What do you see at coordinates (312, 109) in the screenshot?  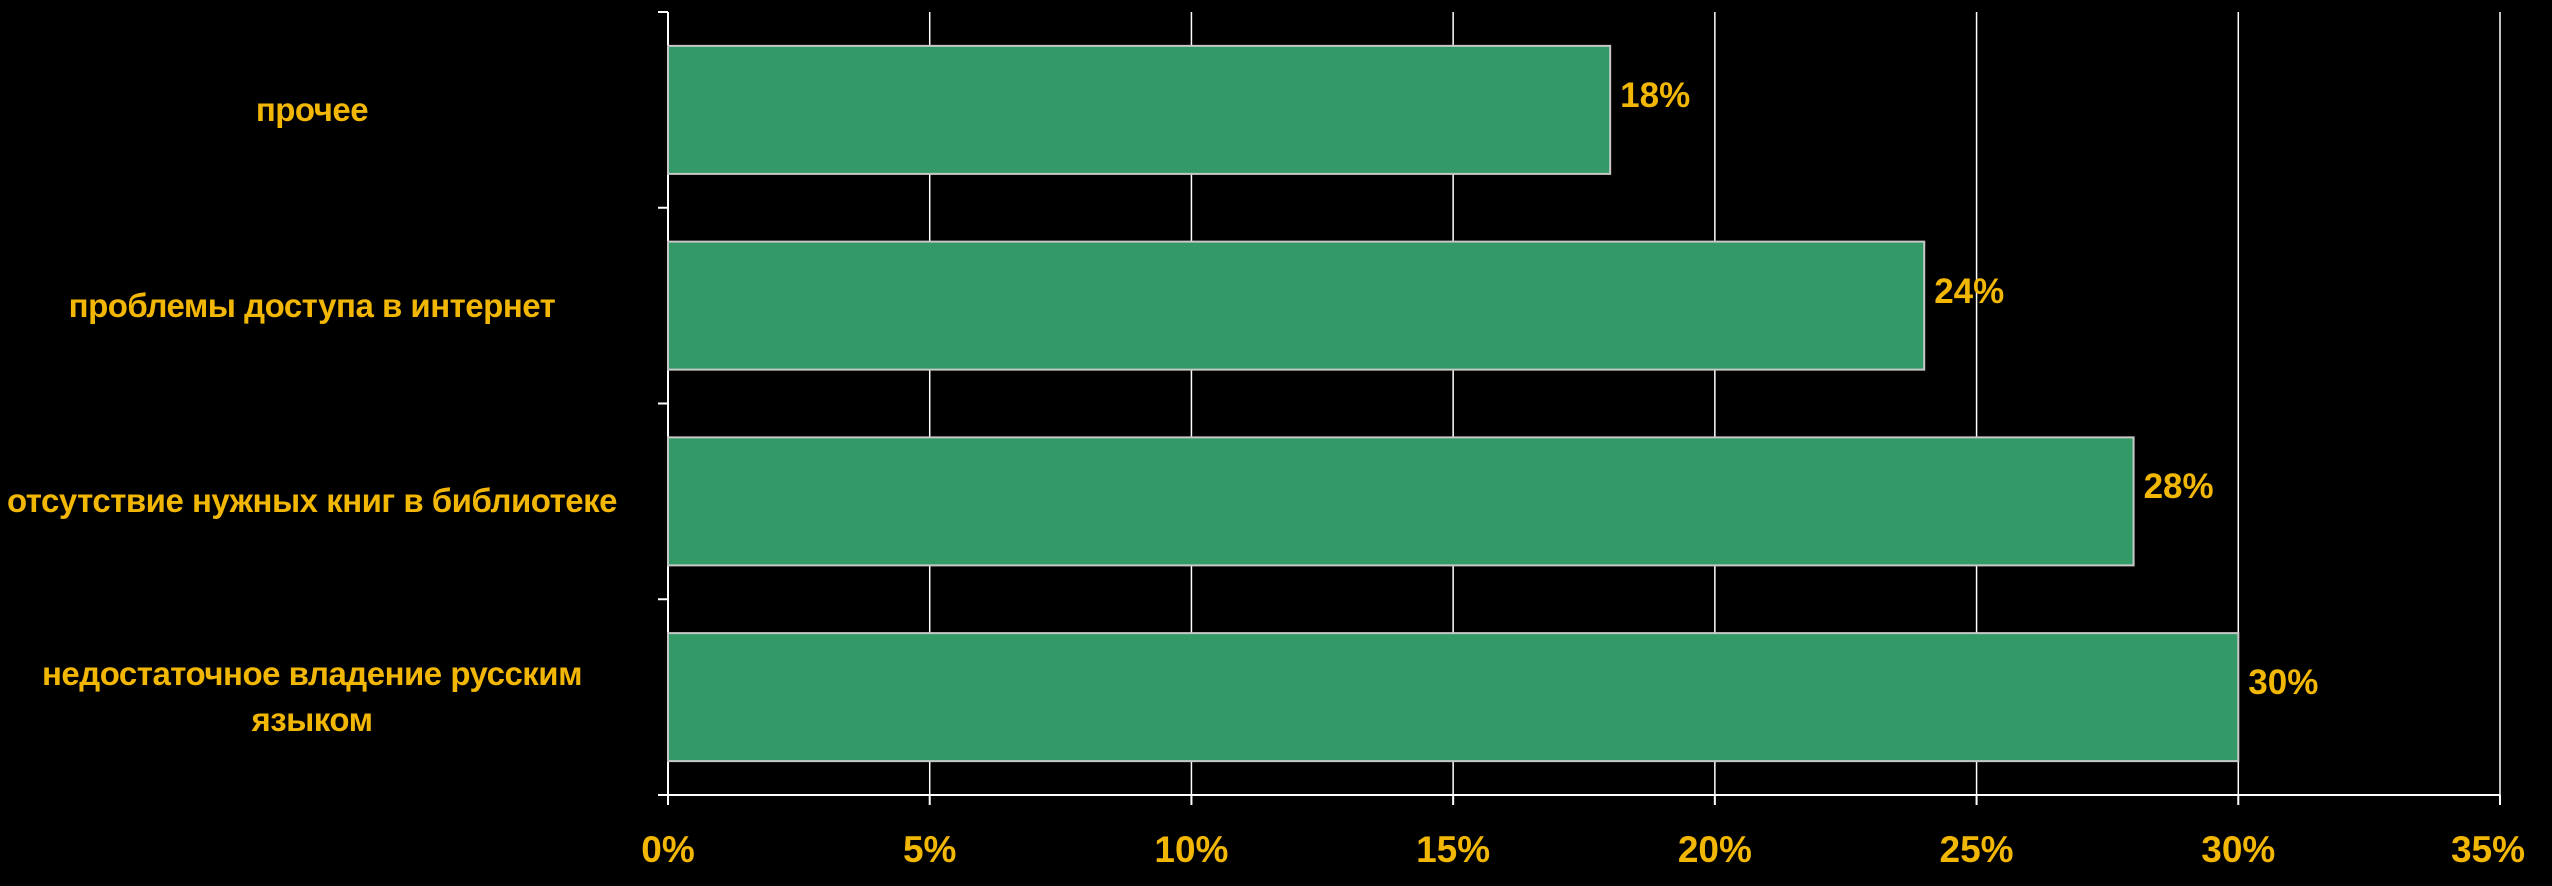 I see `category-label: прочее` at bounding box center [312, 109].